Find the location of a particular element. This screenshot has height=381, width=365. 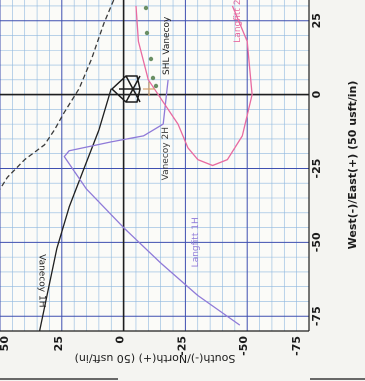

surface-location-label: SHL Vanecoy is located at coordinates (167, 45).